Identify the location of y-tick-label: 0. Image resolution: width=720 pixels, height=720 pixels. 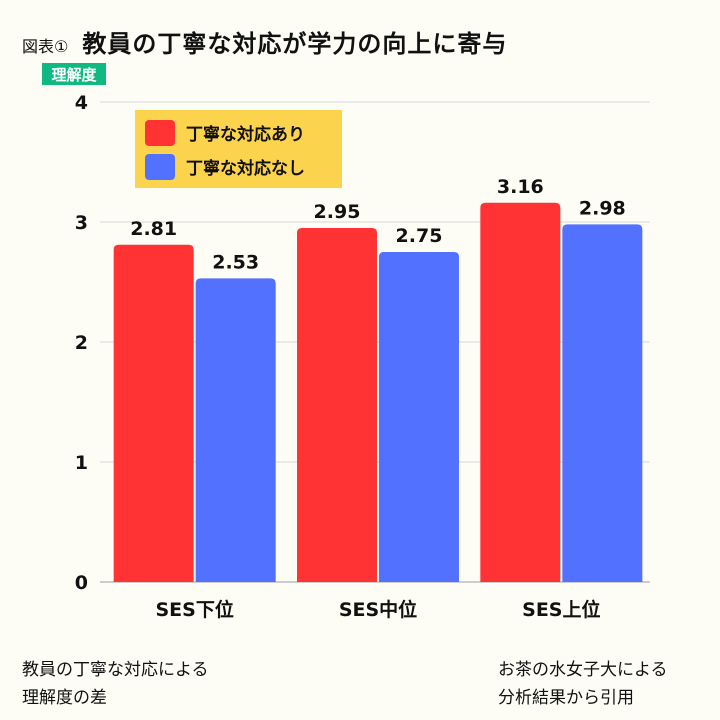
(81, 583).